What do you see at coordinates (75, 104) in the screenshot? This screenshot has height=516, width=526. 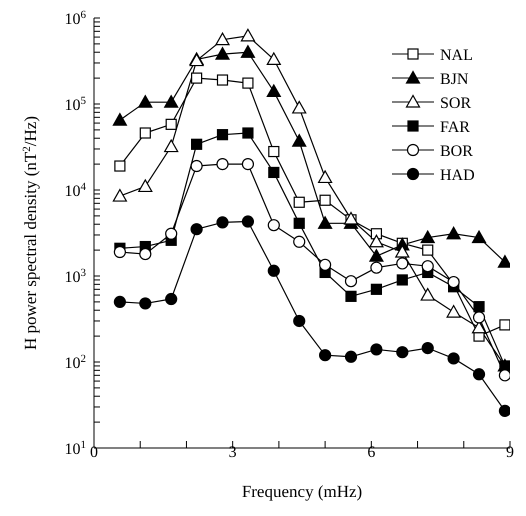 I see `y-tick-label: 10$^{5}$` at bounding box center [75, 104].